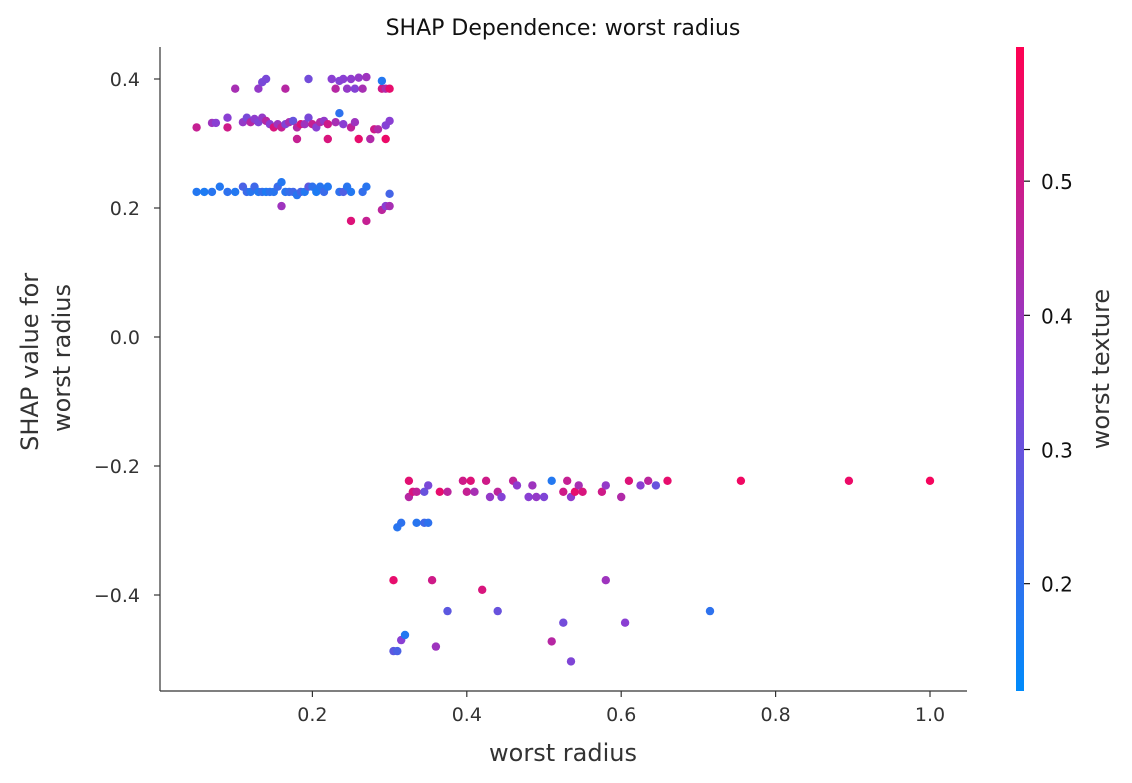 This screenshot has height=783, width=1132. I want to click on x-tick-label: 0.6, so click(621, 715).